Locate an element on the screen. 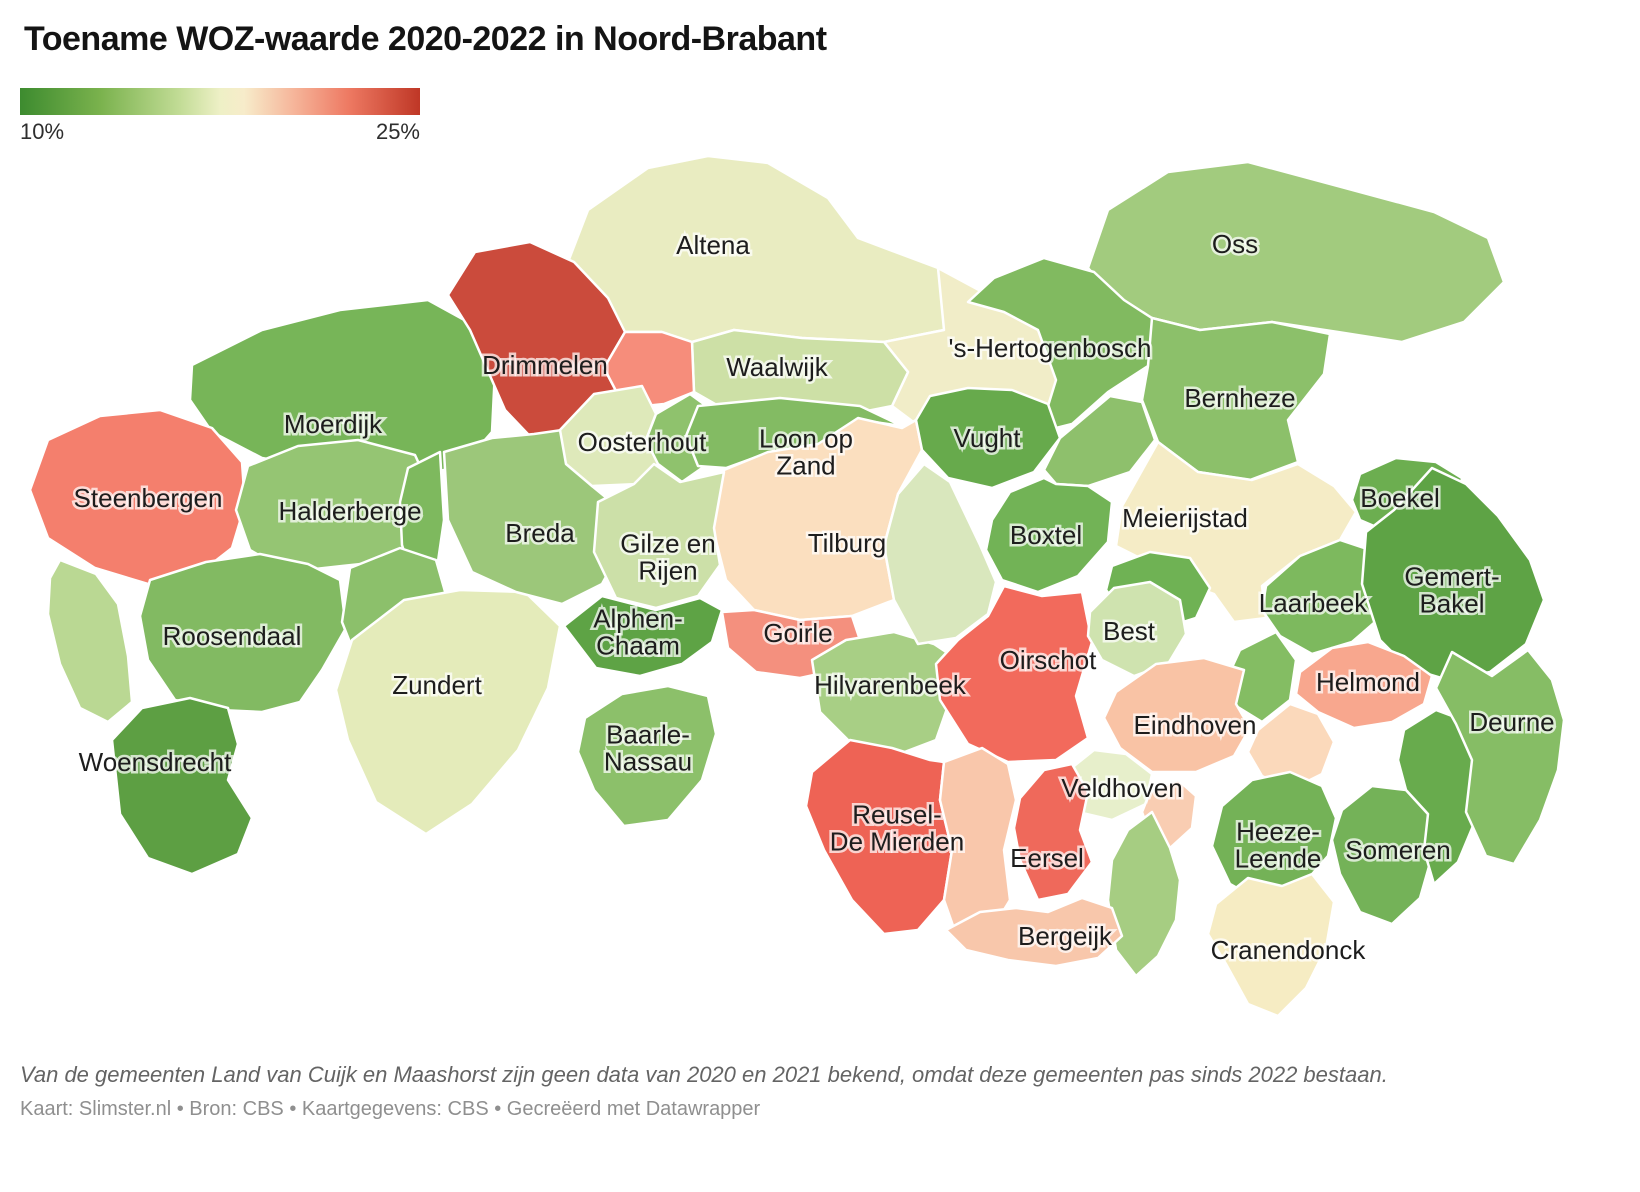  legend-gradient-bar is located at coordinates (220, 101).